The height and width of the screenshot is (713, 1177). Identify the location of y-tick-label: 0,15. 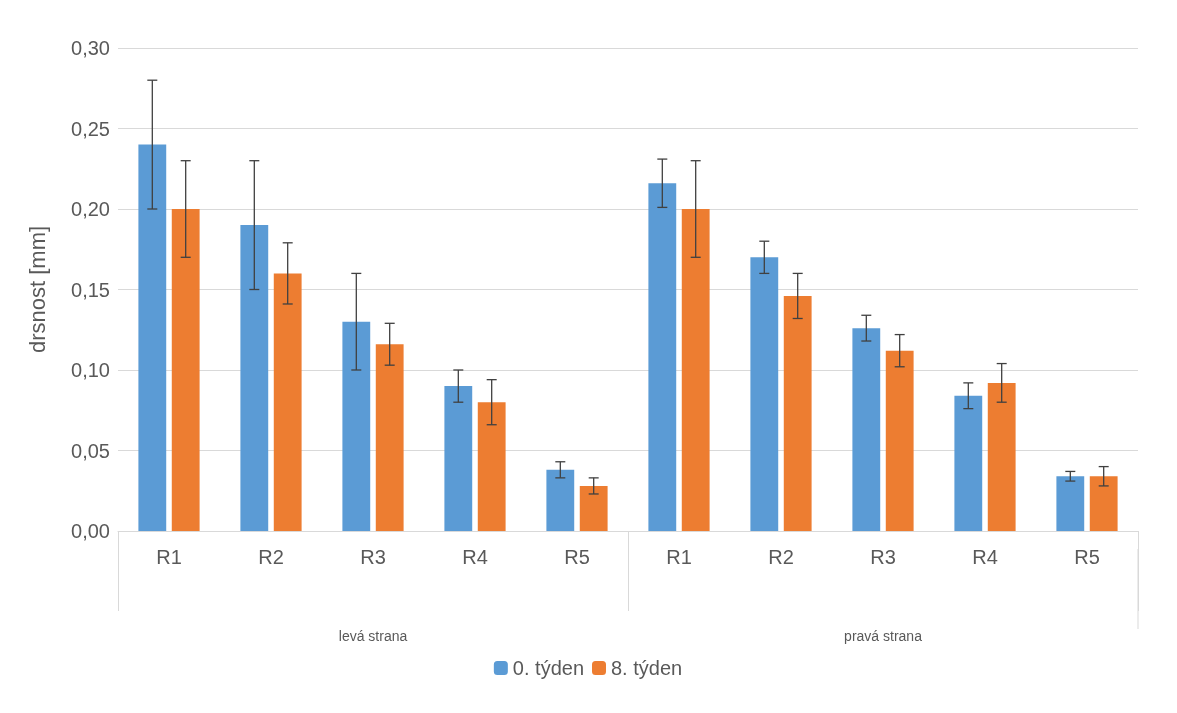
(90, 289).